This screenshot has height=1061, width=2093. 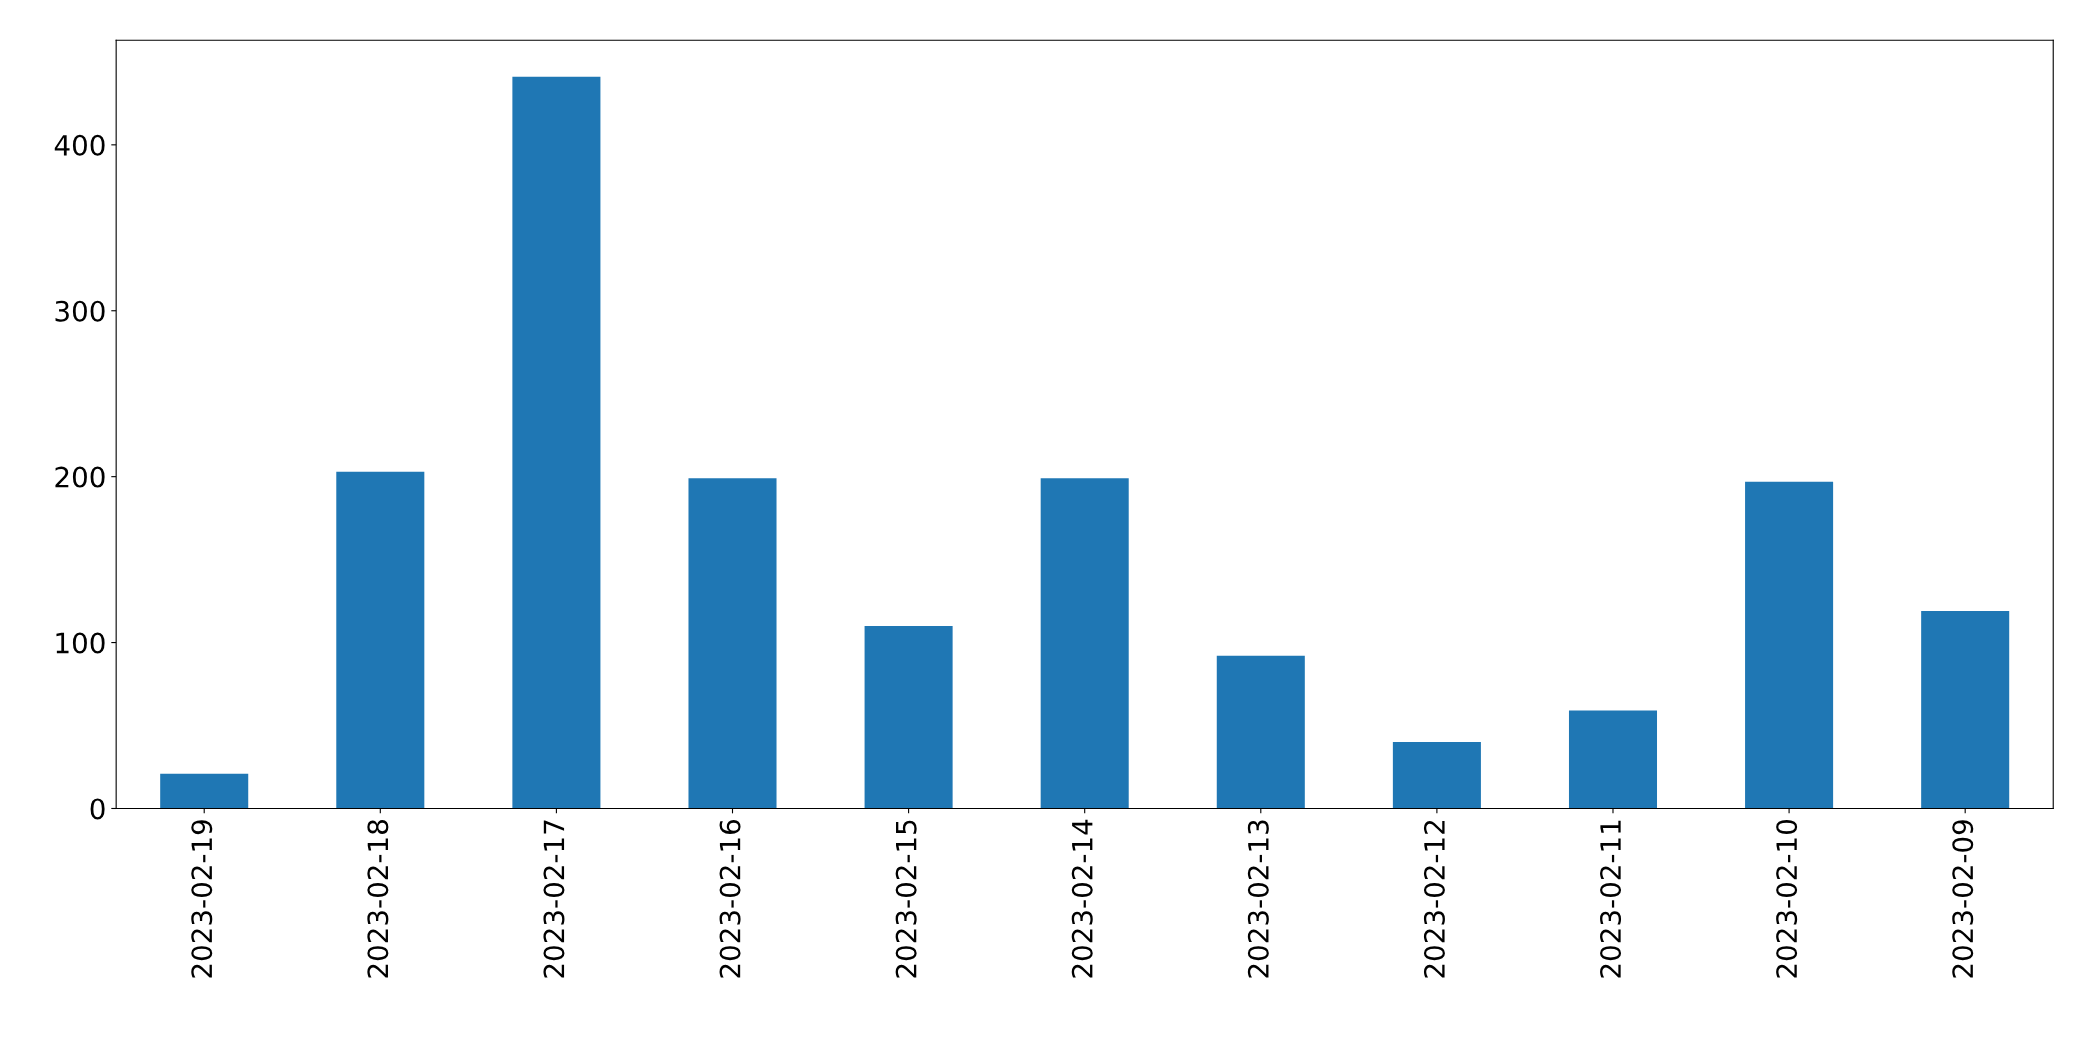 What do you see at coordinates (80, 477) in the screenshot?
I see `y-tick-label: 200` at bounding box center [80, 477].